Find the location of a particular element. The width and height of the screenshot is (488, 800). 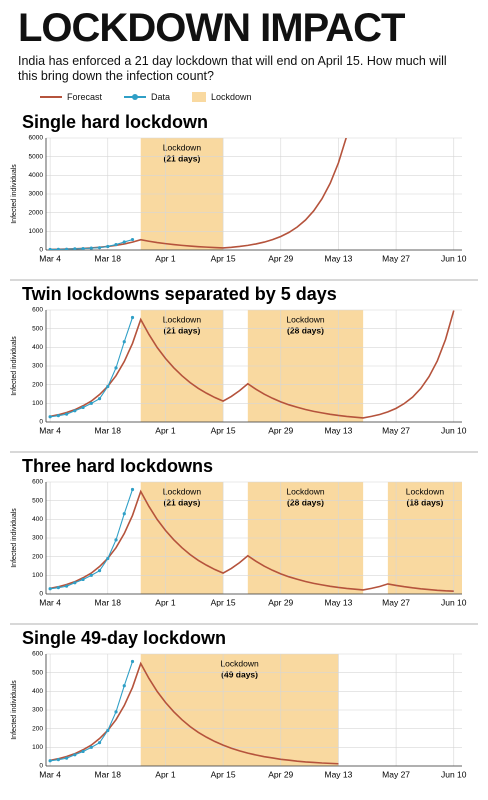

title: LOCKDOWN IMPACT is located at coordinates (211, 28).